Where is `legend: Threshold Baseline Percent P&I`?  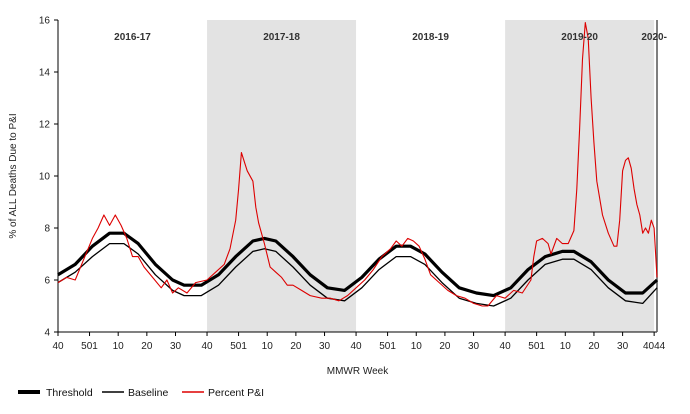
legend: Threshold Baseline Percent P&I is located at coordinates (141, 393).